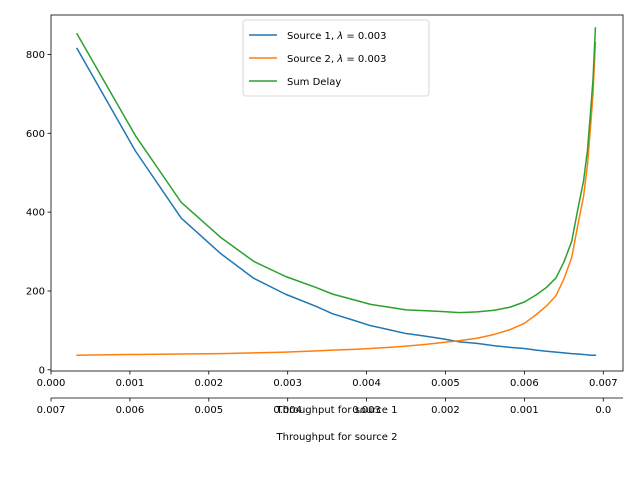 This screenshot has height=480, width=640. I want to click on x-axis-title: Throughput for source 1, so click(337, 410).